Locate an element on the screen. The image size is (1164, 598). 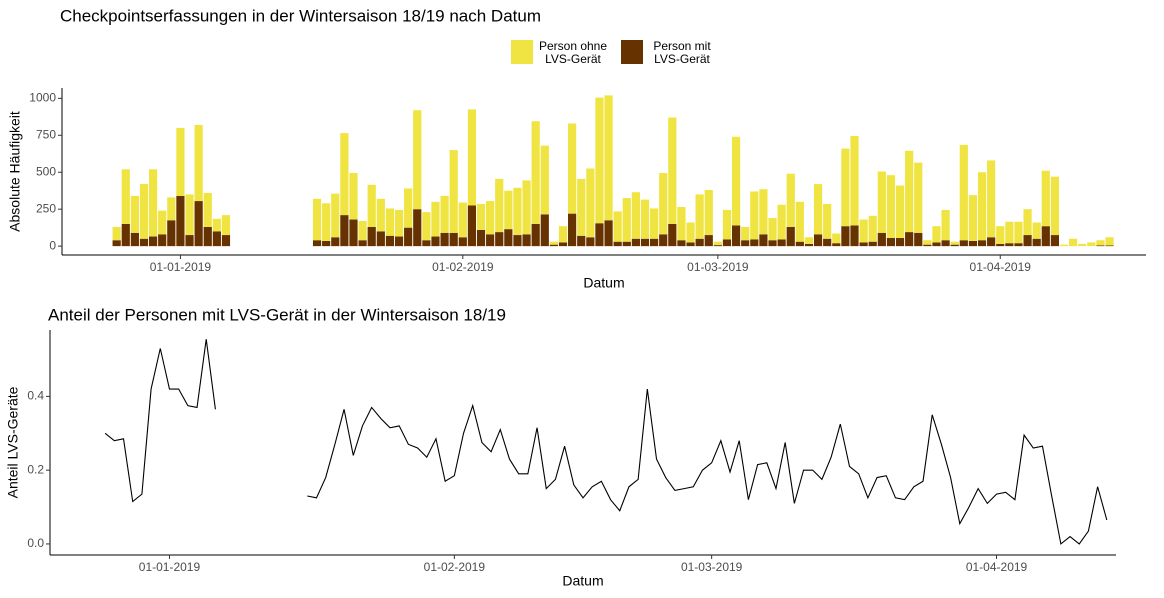
y-tick-label: 750 is located at coordinates (46, 134).